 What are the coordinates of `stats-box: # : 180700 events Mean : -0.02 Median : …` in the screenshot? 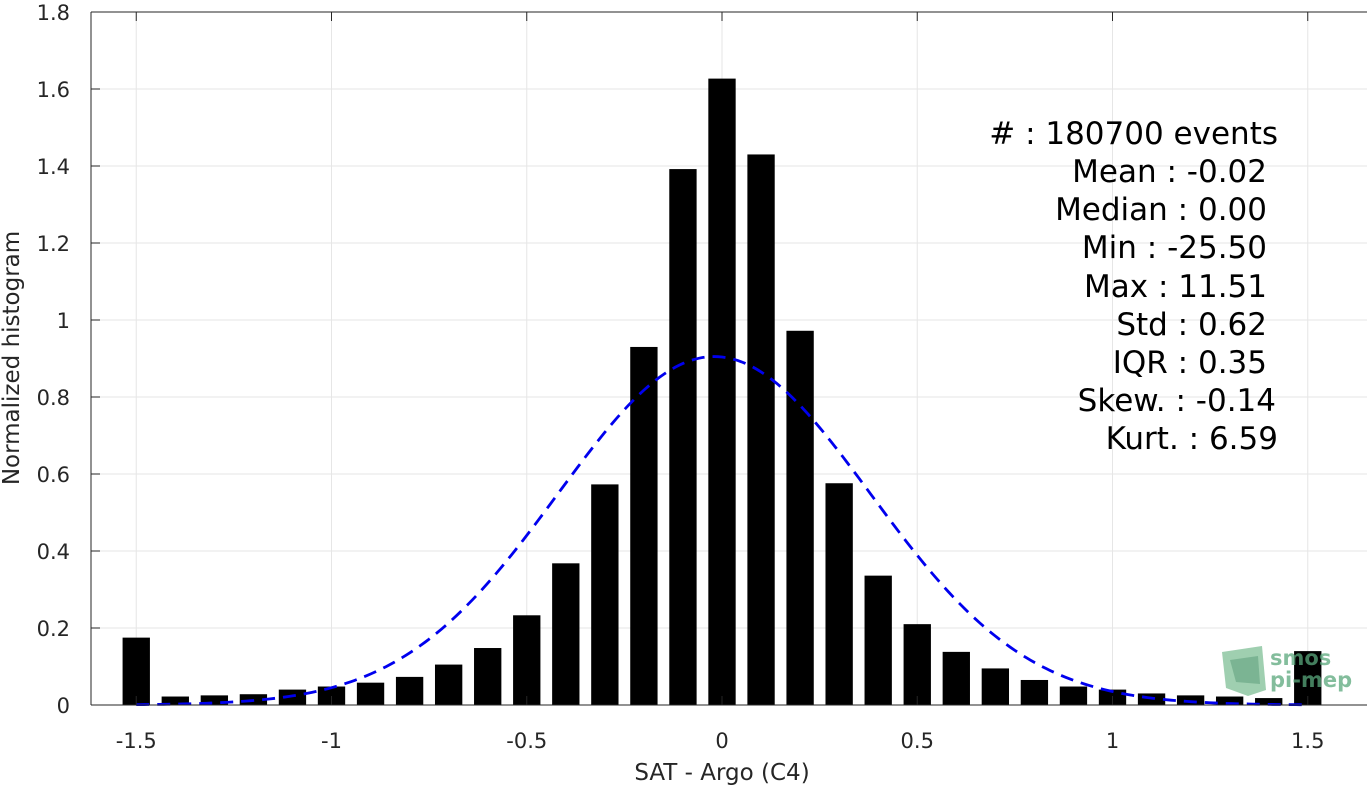 It's located at (1133, 286).